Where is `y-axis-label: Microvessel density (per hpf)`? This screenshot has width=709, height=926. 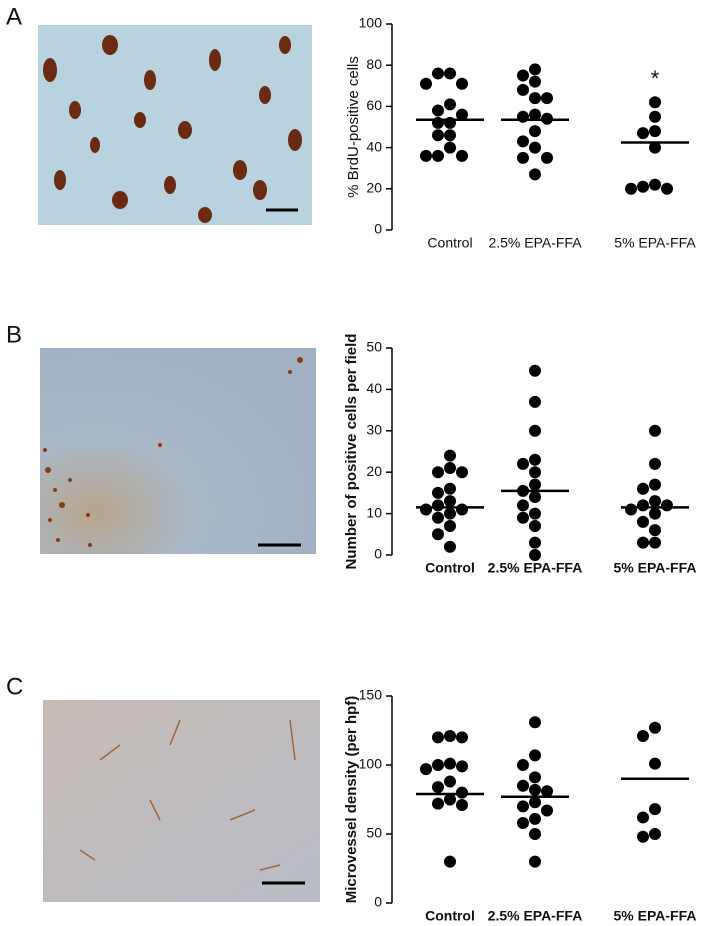
y-axis-label: Microvessel density (per hpf) is located at coordinates (351, 800).